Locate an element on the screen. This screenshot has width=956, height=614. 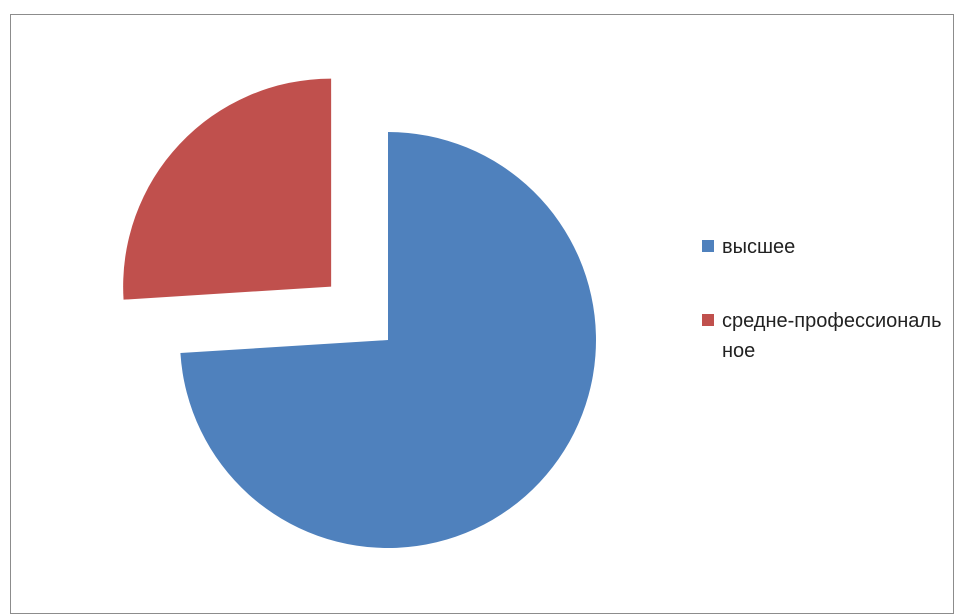
legend: высшее средне-профессиональное is located at coordinates (827, 321).